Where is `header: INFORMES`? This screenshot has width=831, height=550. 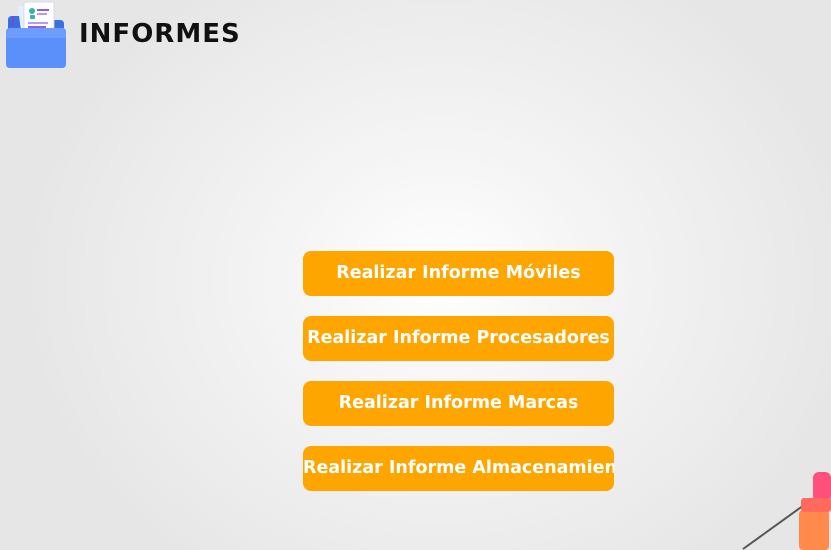
header: INFORMES is located at coordinates (130, 36).